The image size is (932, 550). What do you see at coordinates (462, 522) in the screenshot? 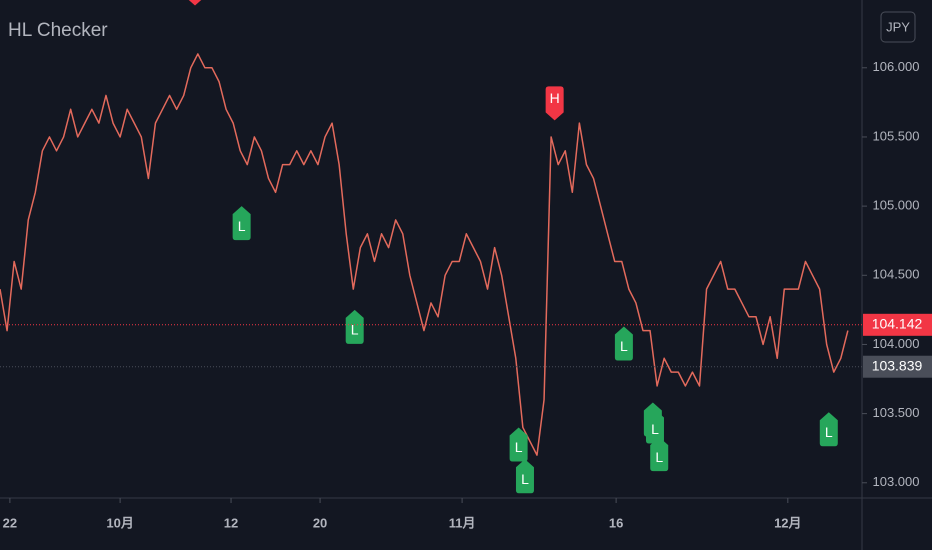
I see `x-tick-label: 11月` at bounding box center [462, 522].